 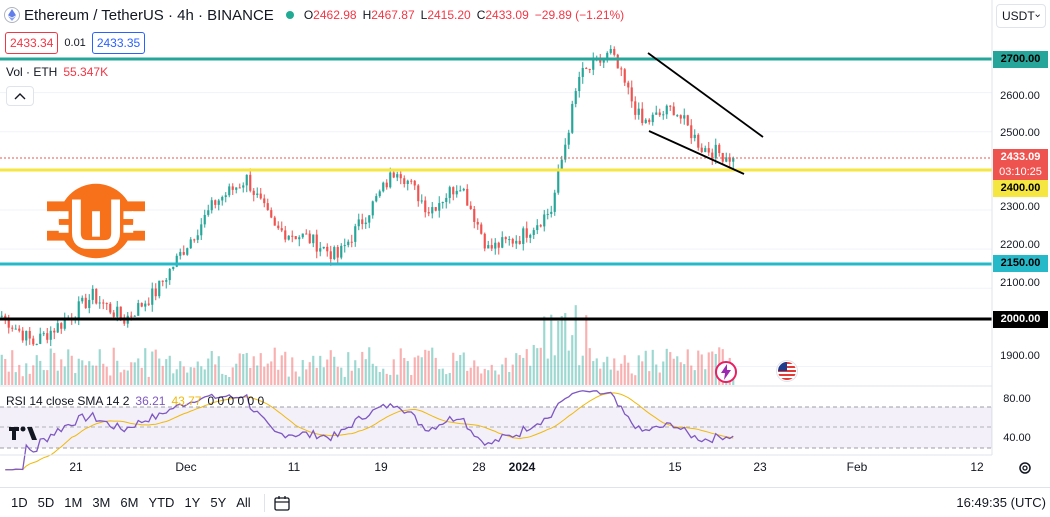 What do you see at coordinates (1025, 468) in the screenshot?
I see `gear-icon` at bounding box center [1025, 468].